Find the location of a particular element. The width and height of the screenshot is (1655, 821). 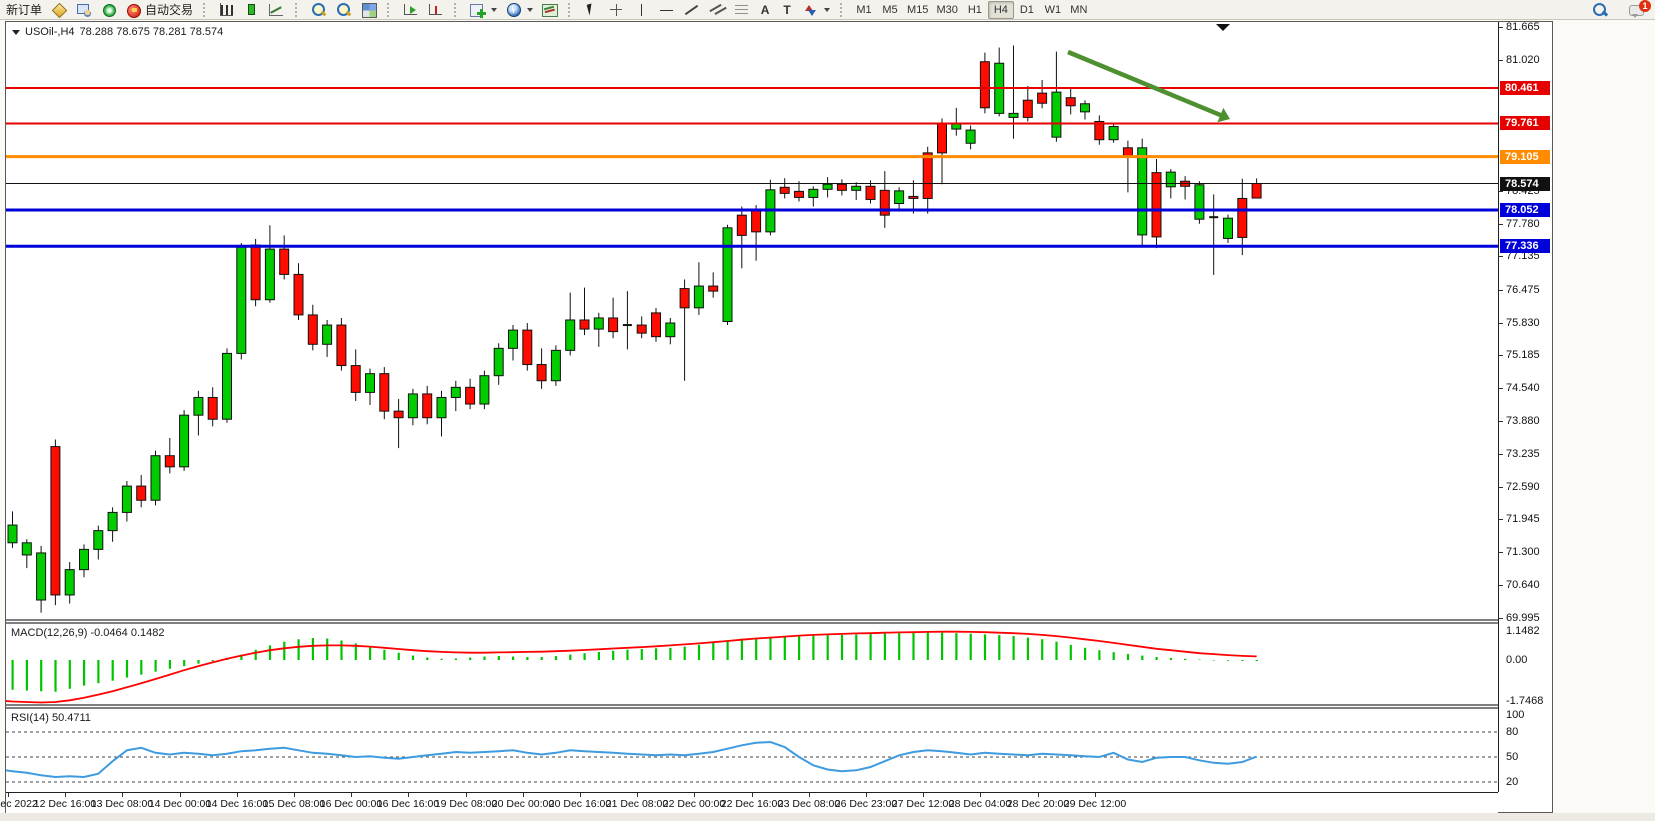

timeframe-h1-button: H1 is located at coordinates (974, 9).